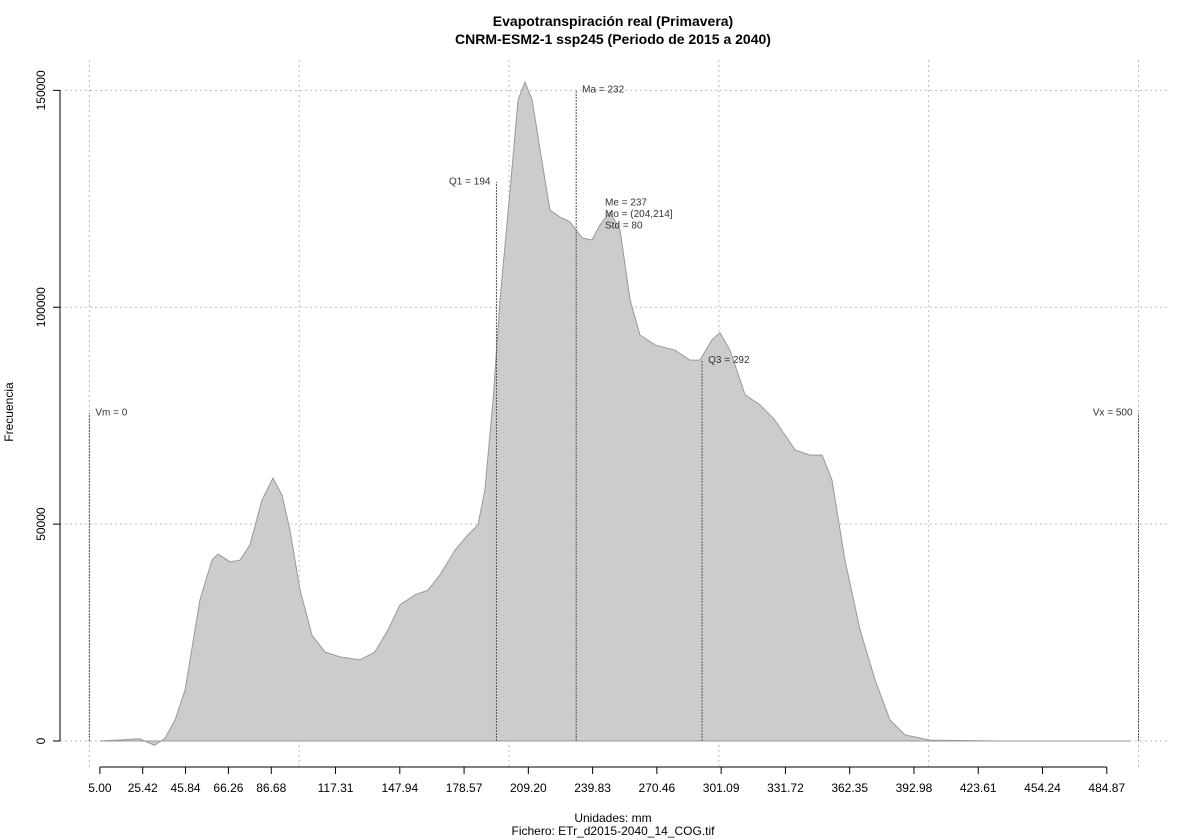  I want to click on x-tick-label: 209.20, so click(528, 788).